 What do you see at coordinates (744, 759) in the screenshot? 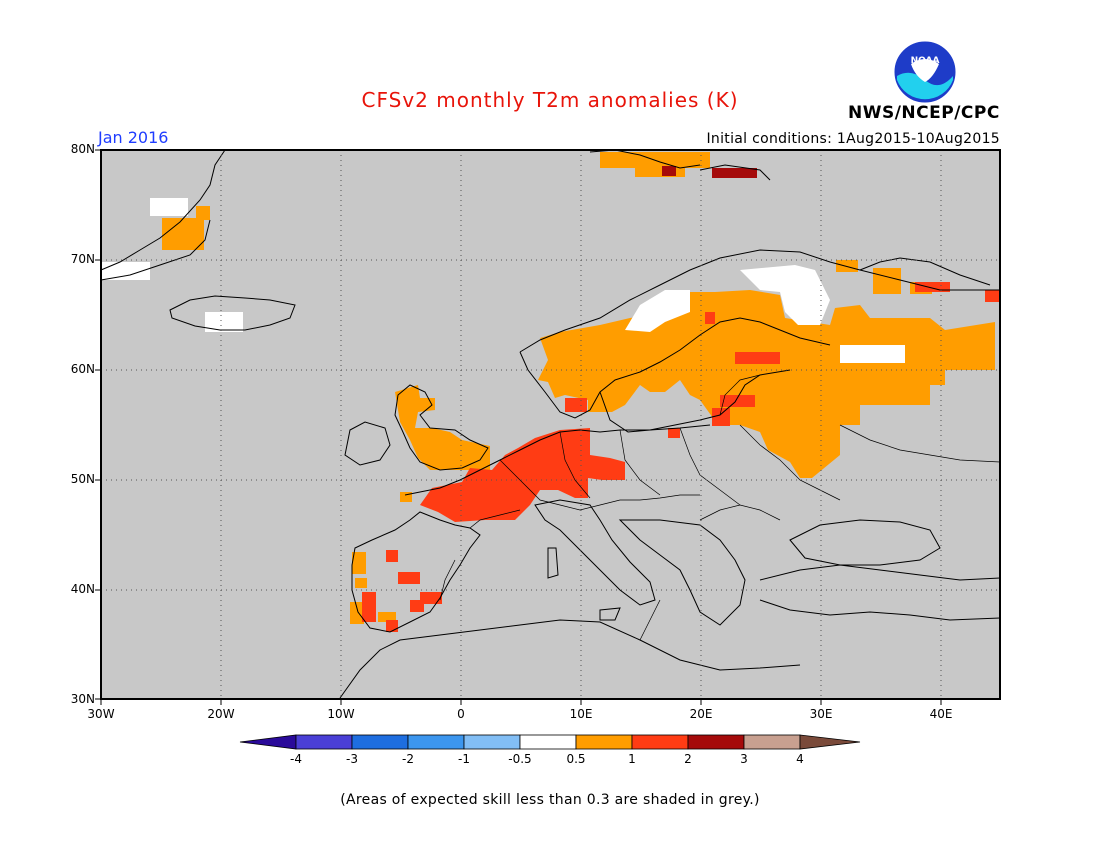
I see `colorbar-label: 3` at bounding box center [744, 759].